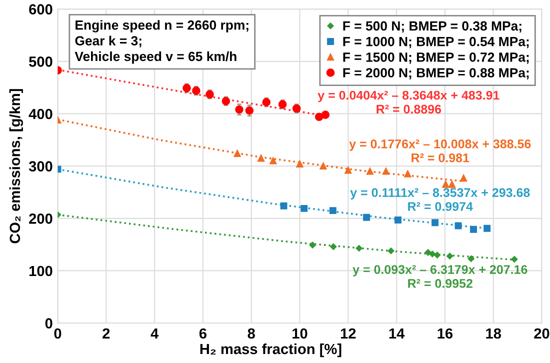 This screenshot has width=550, height=363. I want to click on y-axis-title: CO₂ emissions, [g/km], so click(16, 166).